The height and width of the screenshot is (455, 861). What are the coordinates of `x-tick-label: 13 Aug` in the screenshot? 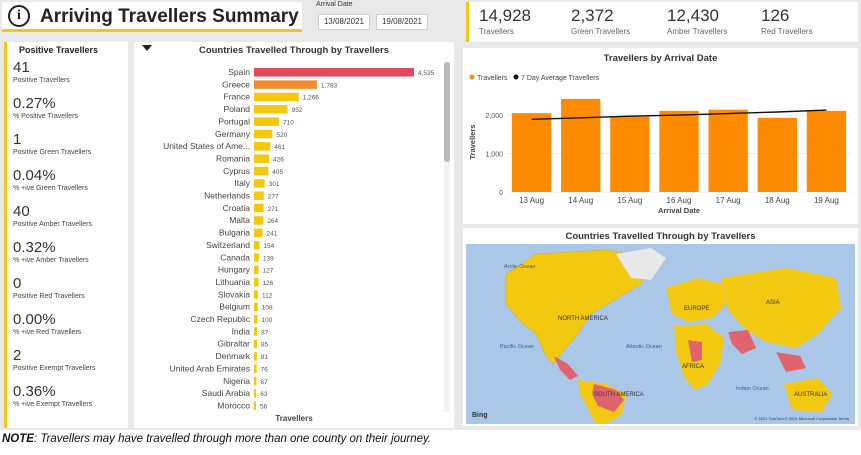 It's located at (531, 200).